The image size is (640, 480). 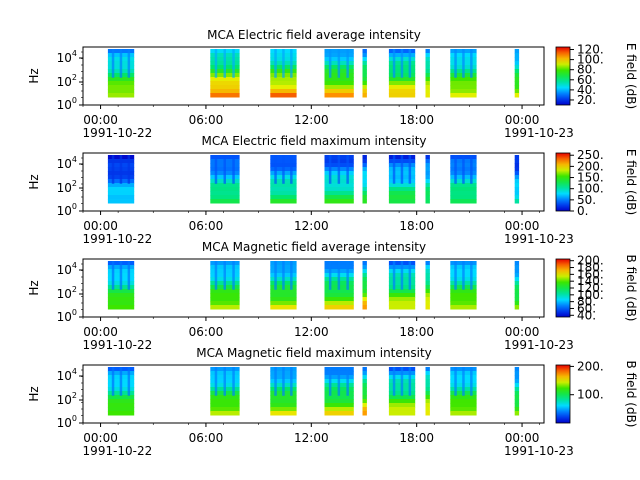 What do you see at coordinates (631, 76) in the screenshot?
I see `colorbar-label: E field (dB)` at bounding box center [631, 76].